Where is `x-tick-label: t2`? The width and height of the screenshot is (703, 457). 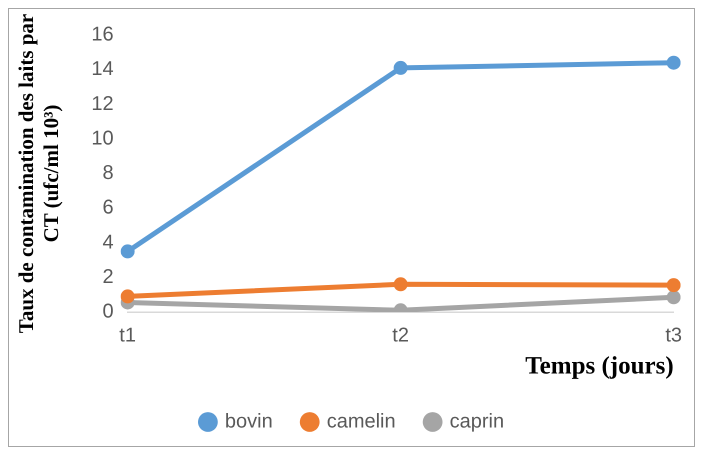 x-tick-label: t2 is located at coordinates (400, 335).